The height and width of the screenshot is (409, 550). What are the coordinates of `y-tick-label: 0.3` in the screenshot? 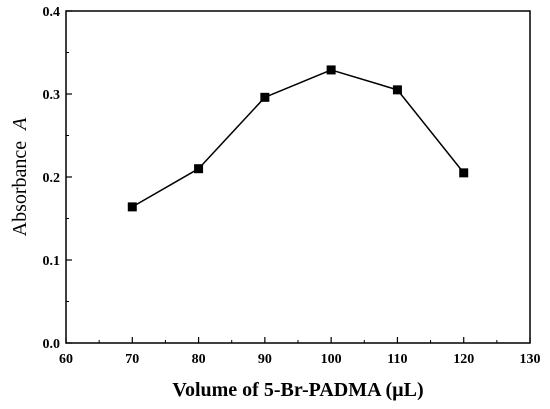 It's located at (52, 95).